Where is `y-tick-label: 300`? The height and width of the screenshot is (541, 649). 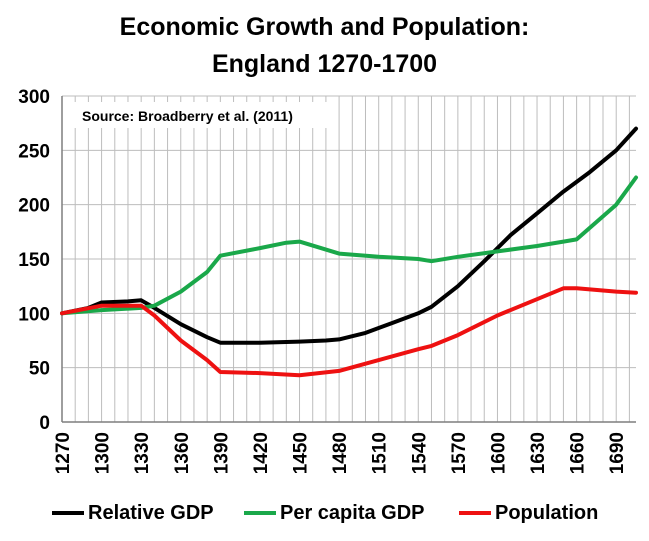
y-tick-label: 300 is located at coordinates (34, 97).